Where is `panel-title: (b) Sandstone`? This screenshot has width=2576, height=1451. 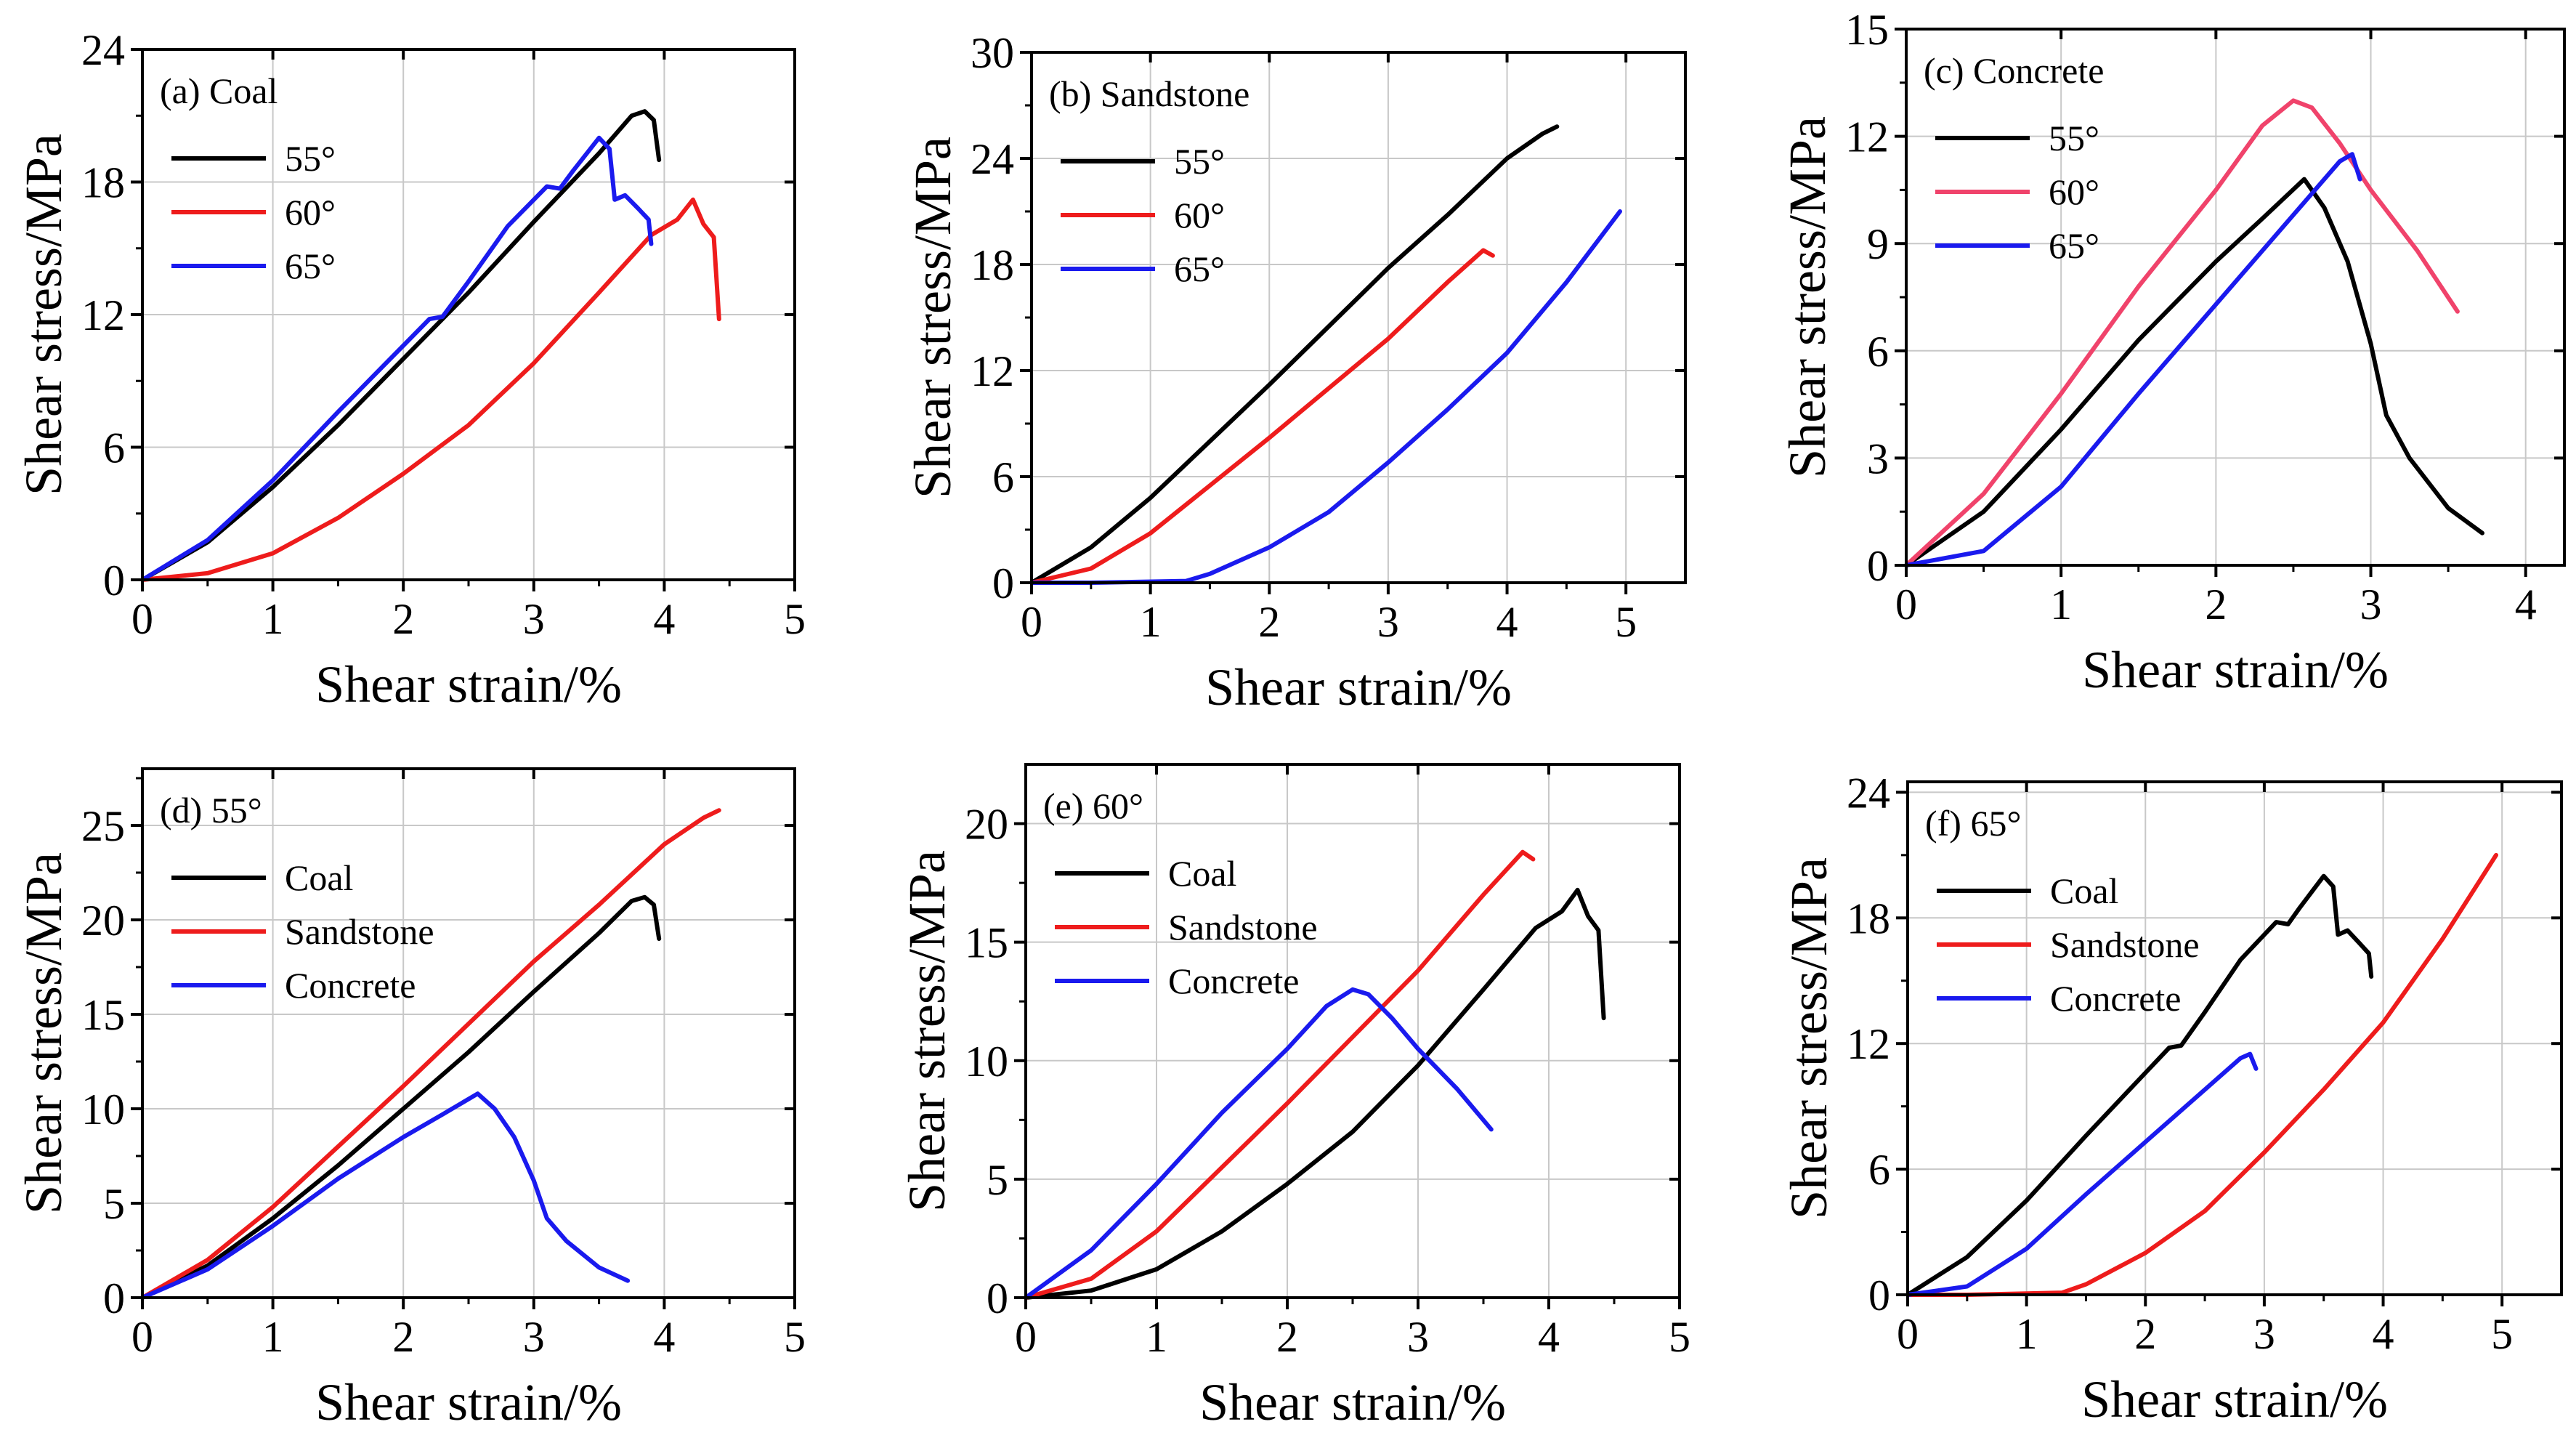 panel-title: (b) Sandstone is located at coordinates (1149, 93).